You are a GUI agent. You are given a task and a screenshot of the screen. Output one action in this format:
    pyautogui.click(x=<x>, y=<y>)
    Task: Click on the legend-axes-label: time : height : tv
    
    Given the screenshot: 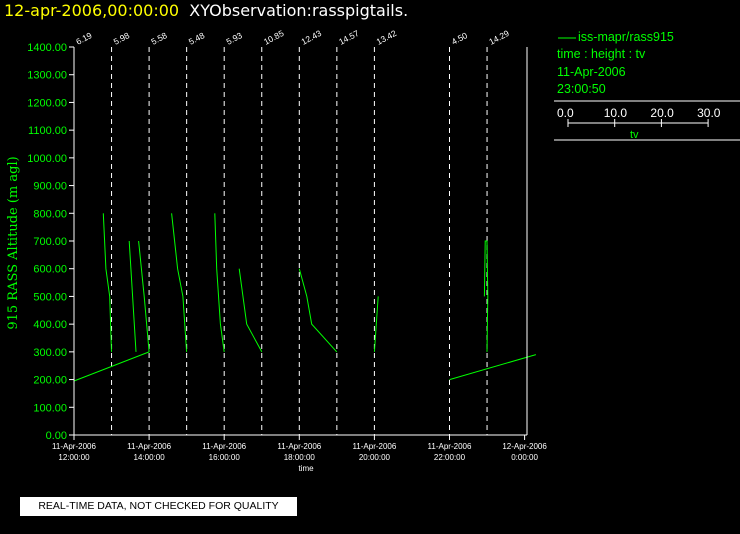 What is the action you would take?
    pyautogui.click(x=601, y=54)
    